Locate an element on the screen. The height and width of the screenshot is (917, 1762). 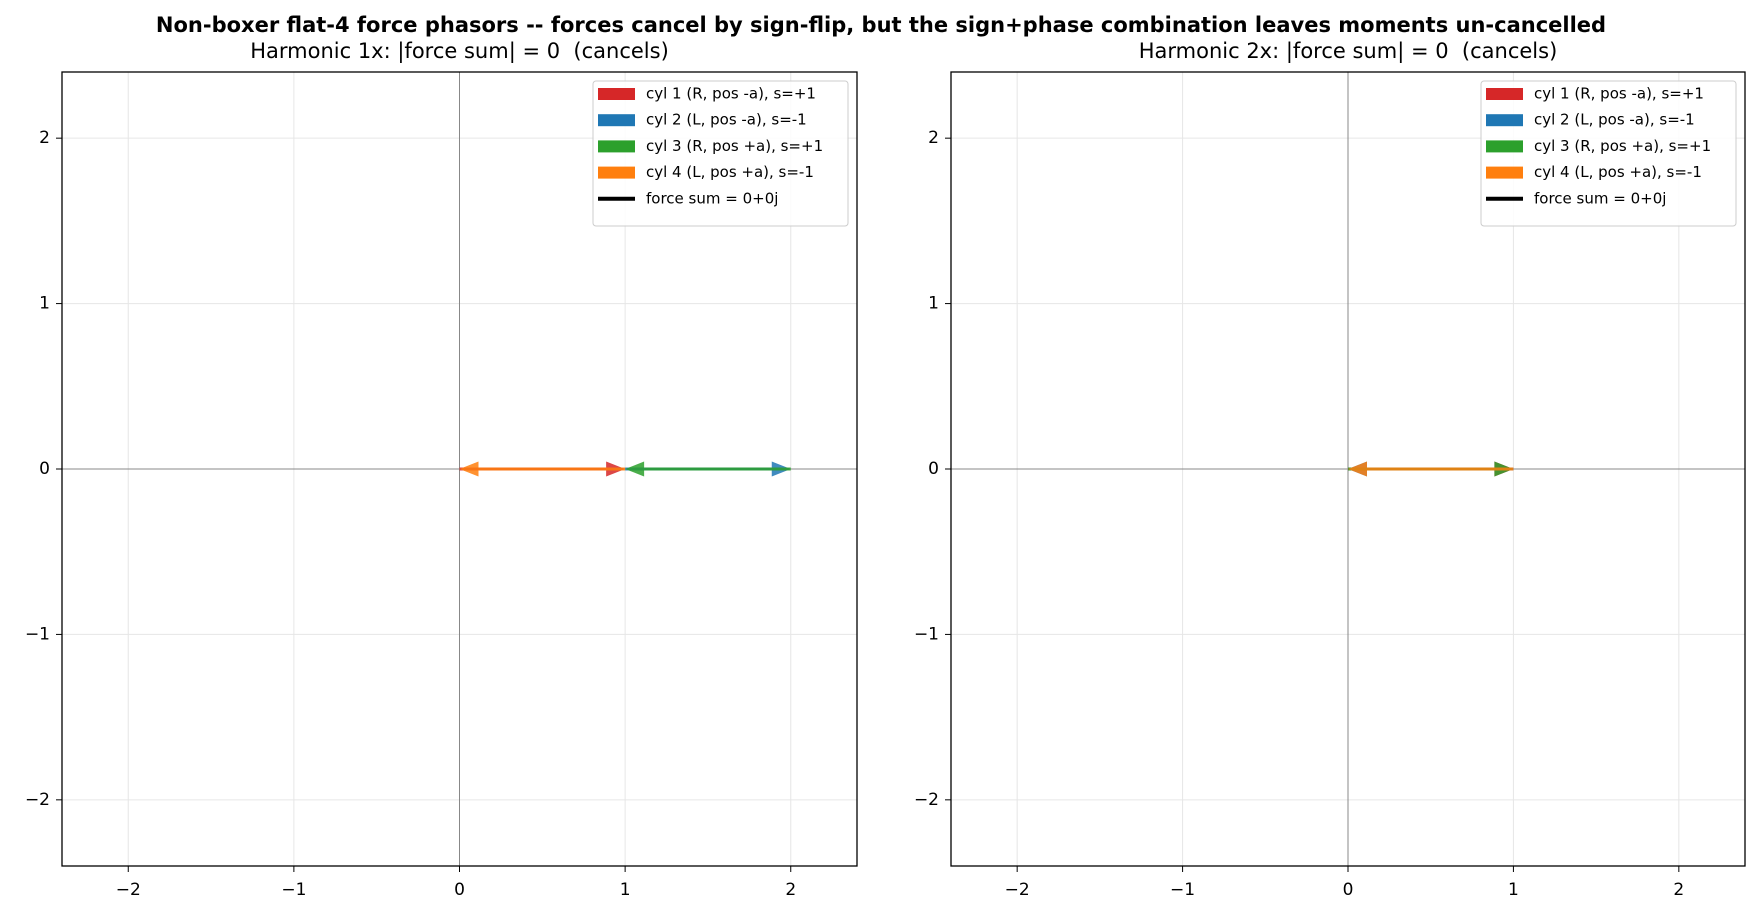
subplot-title: Harmonic 1x: |force sum| = 0 (cancels) is located at coordinates (459, 51).